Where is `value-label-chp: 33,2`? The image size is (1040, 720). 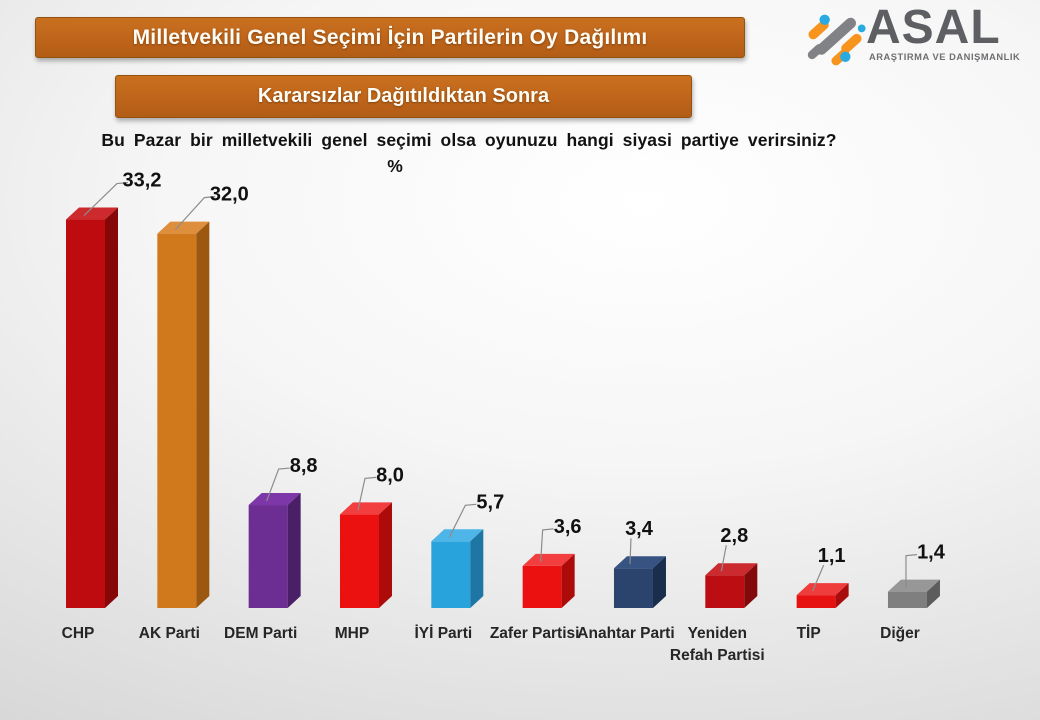
value-label-chp: 33,2 is located at coordinates (142, 181).